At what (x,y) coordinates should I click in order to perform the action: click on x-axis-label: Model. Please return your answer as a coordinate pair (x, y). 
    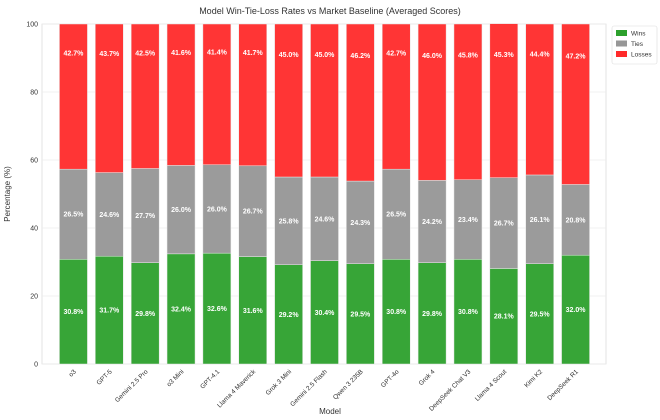
    Looking at the image, I should click on (330, 411).